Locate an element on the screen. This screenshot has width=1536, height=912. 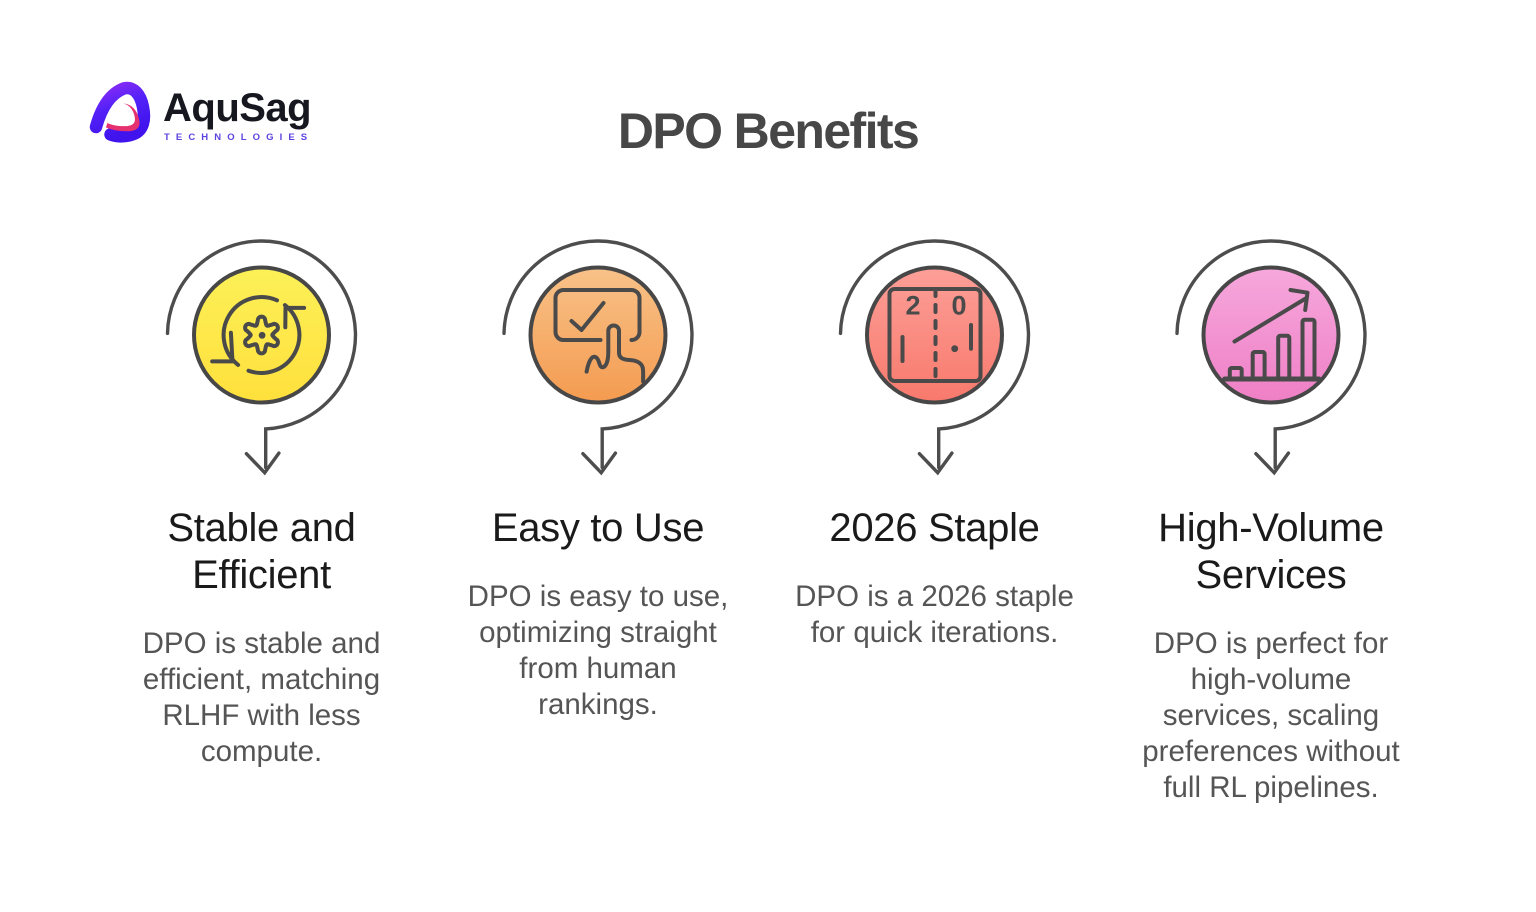
svg-text: 0 is located at coordinates (958, 306).